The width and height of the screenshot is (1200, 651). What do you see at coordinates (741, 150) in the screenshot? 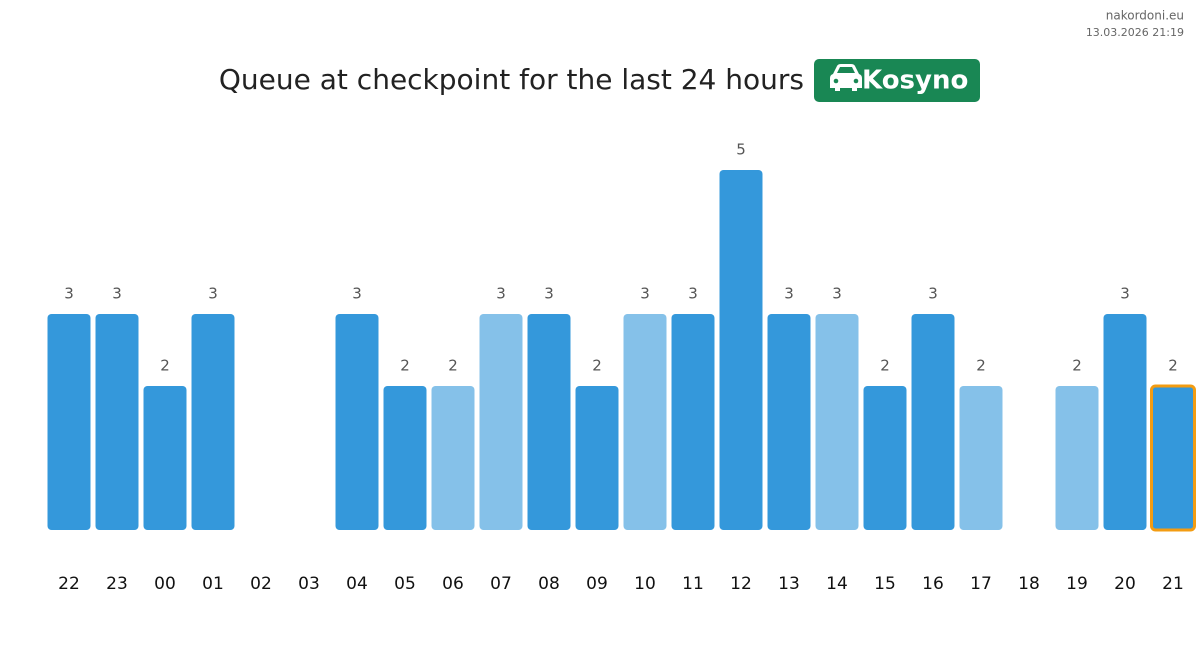
I see `value-label: 5` at bounding box center [741, 150].